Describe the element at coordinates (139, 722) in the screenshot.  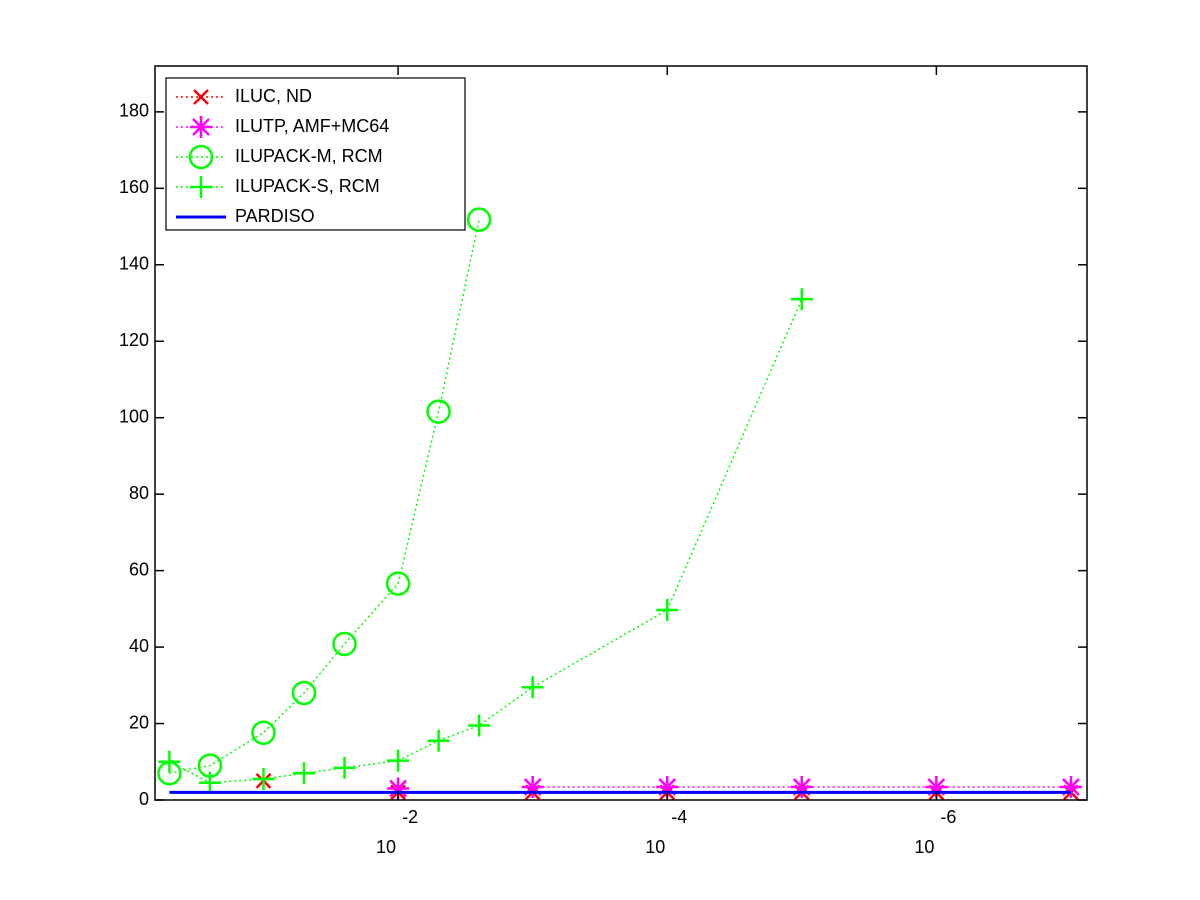
I see `y-tick-label: 20` at that location.